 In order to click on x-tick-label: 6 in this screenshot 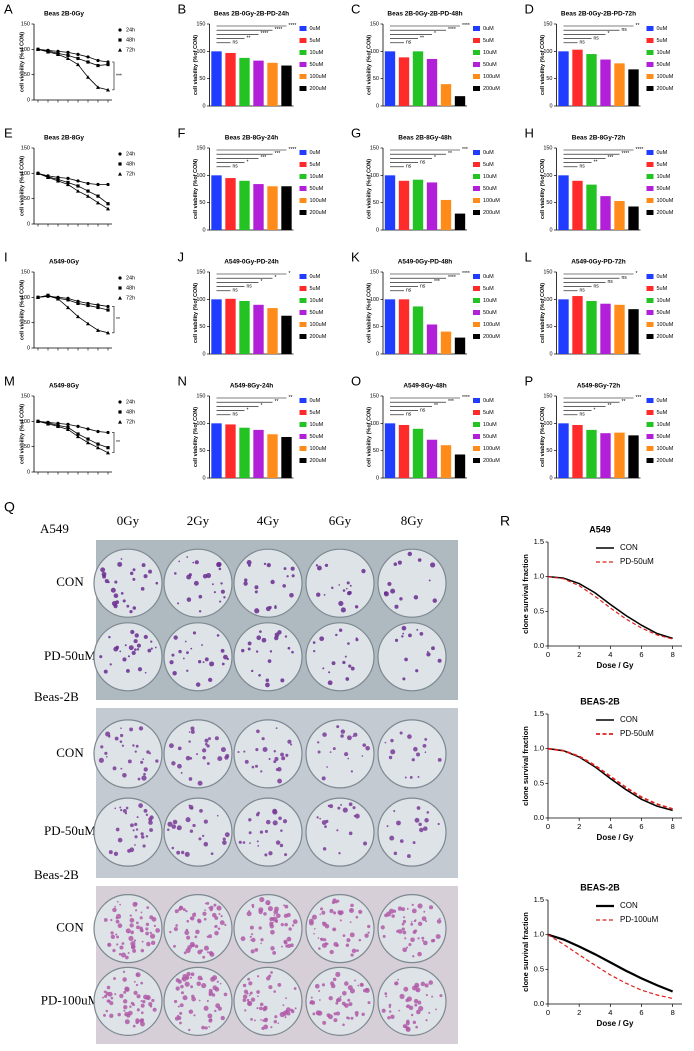, I will do `click(641, 826)`.